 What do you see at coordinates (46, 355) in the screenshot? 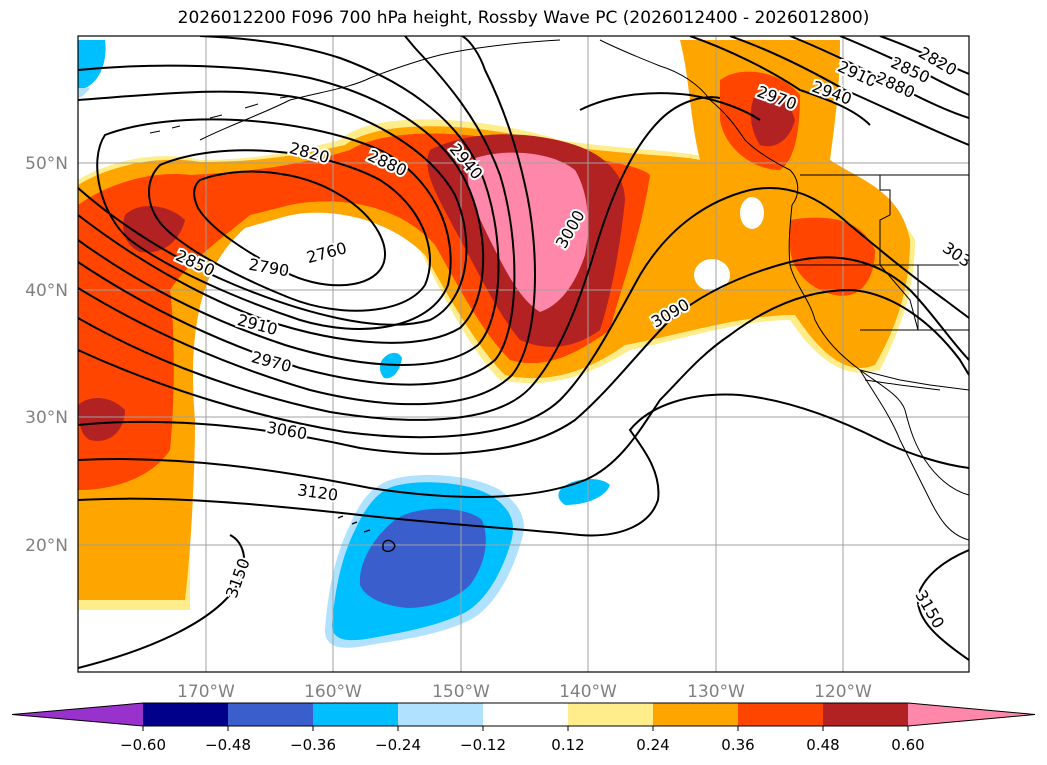
I see `latitude-labels: 50°N 40°N 30°N 20°N` at bounding box center [46, 355].